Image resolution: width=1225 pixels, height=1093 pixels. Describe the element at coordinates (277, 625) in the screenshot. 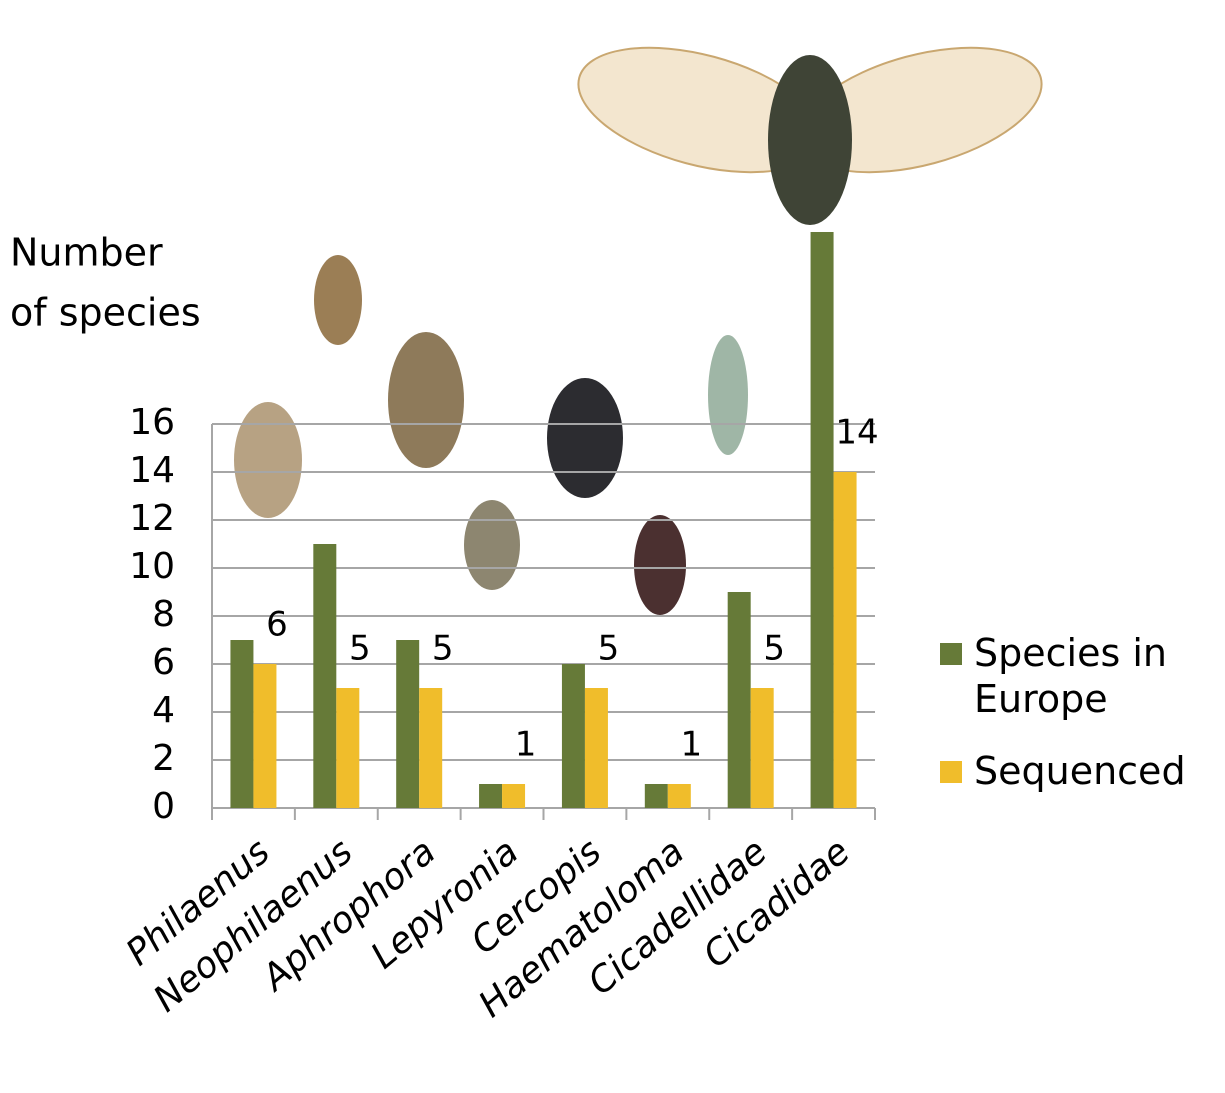

I see `value-label: 6` at that location.